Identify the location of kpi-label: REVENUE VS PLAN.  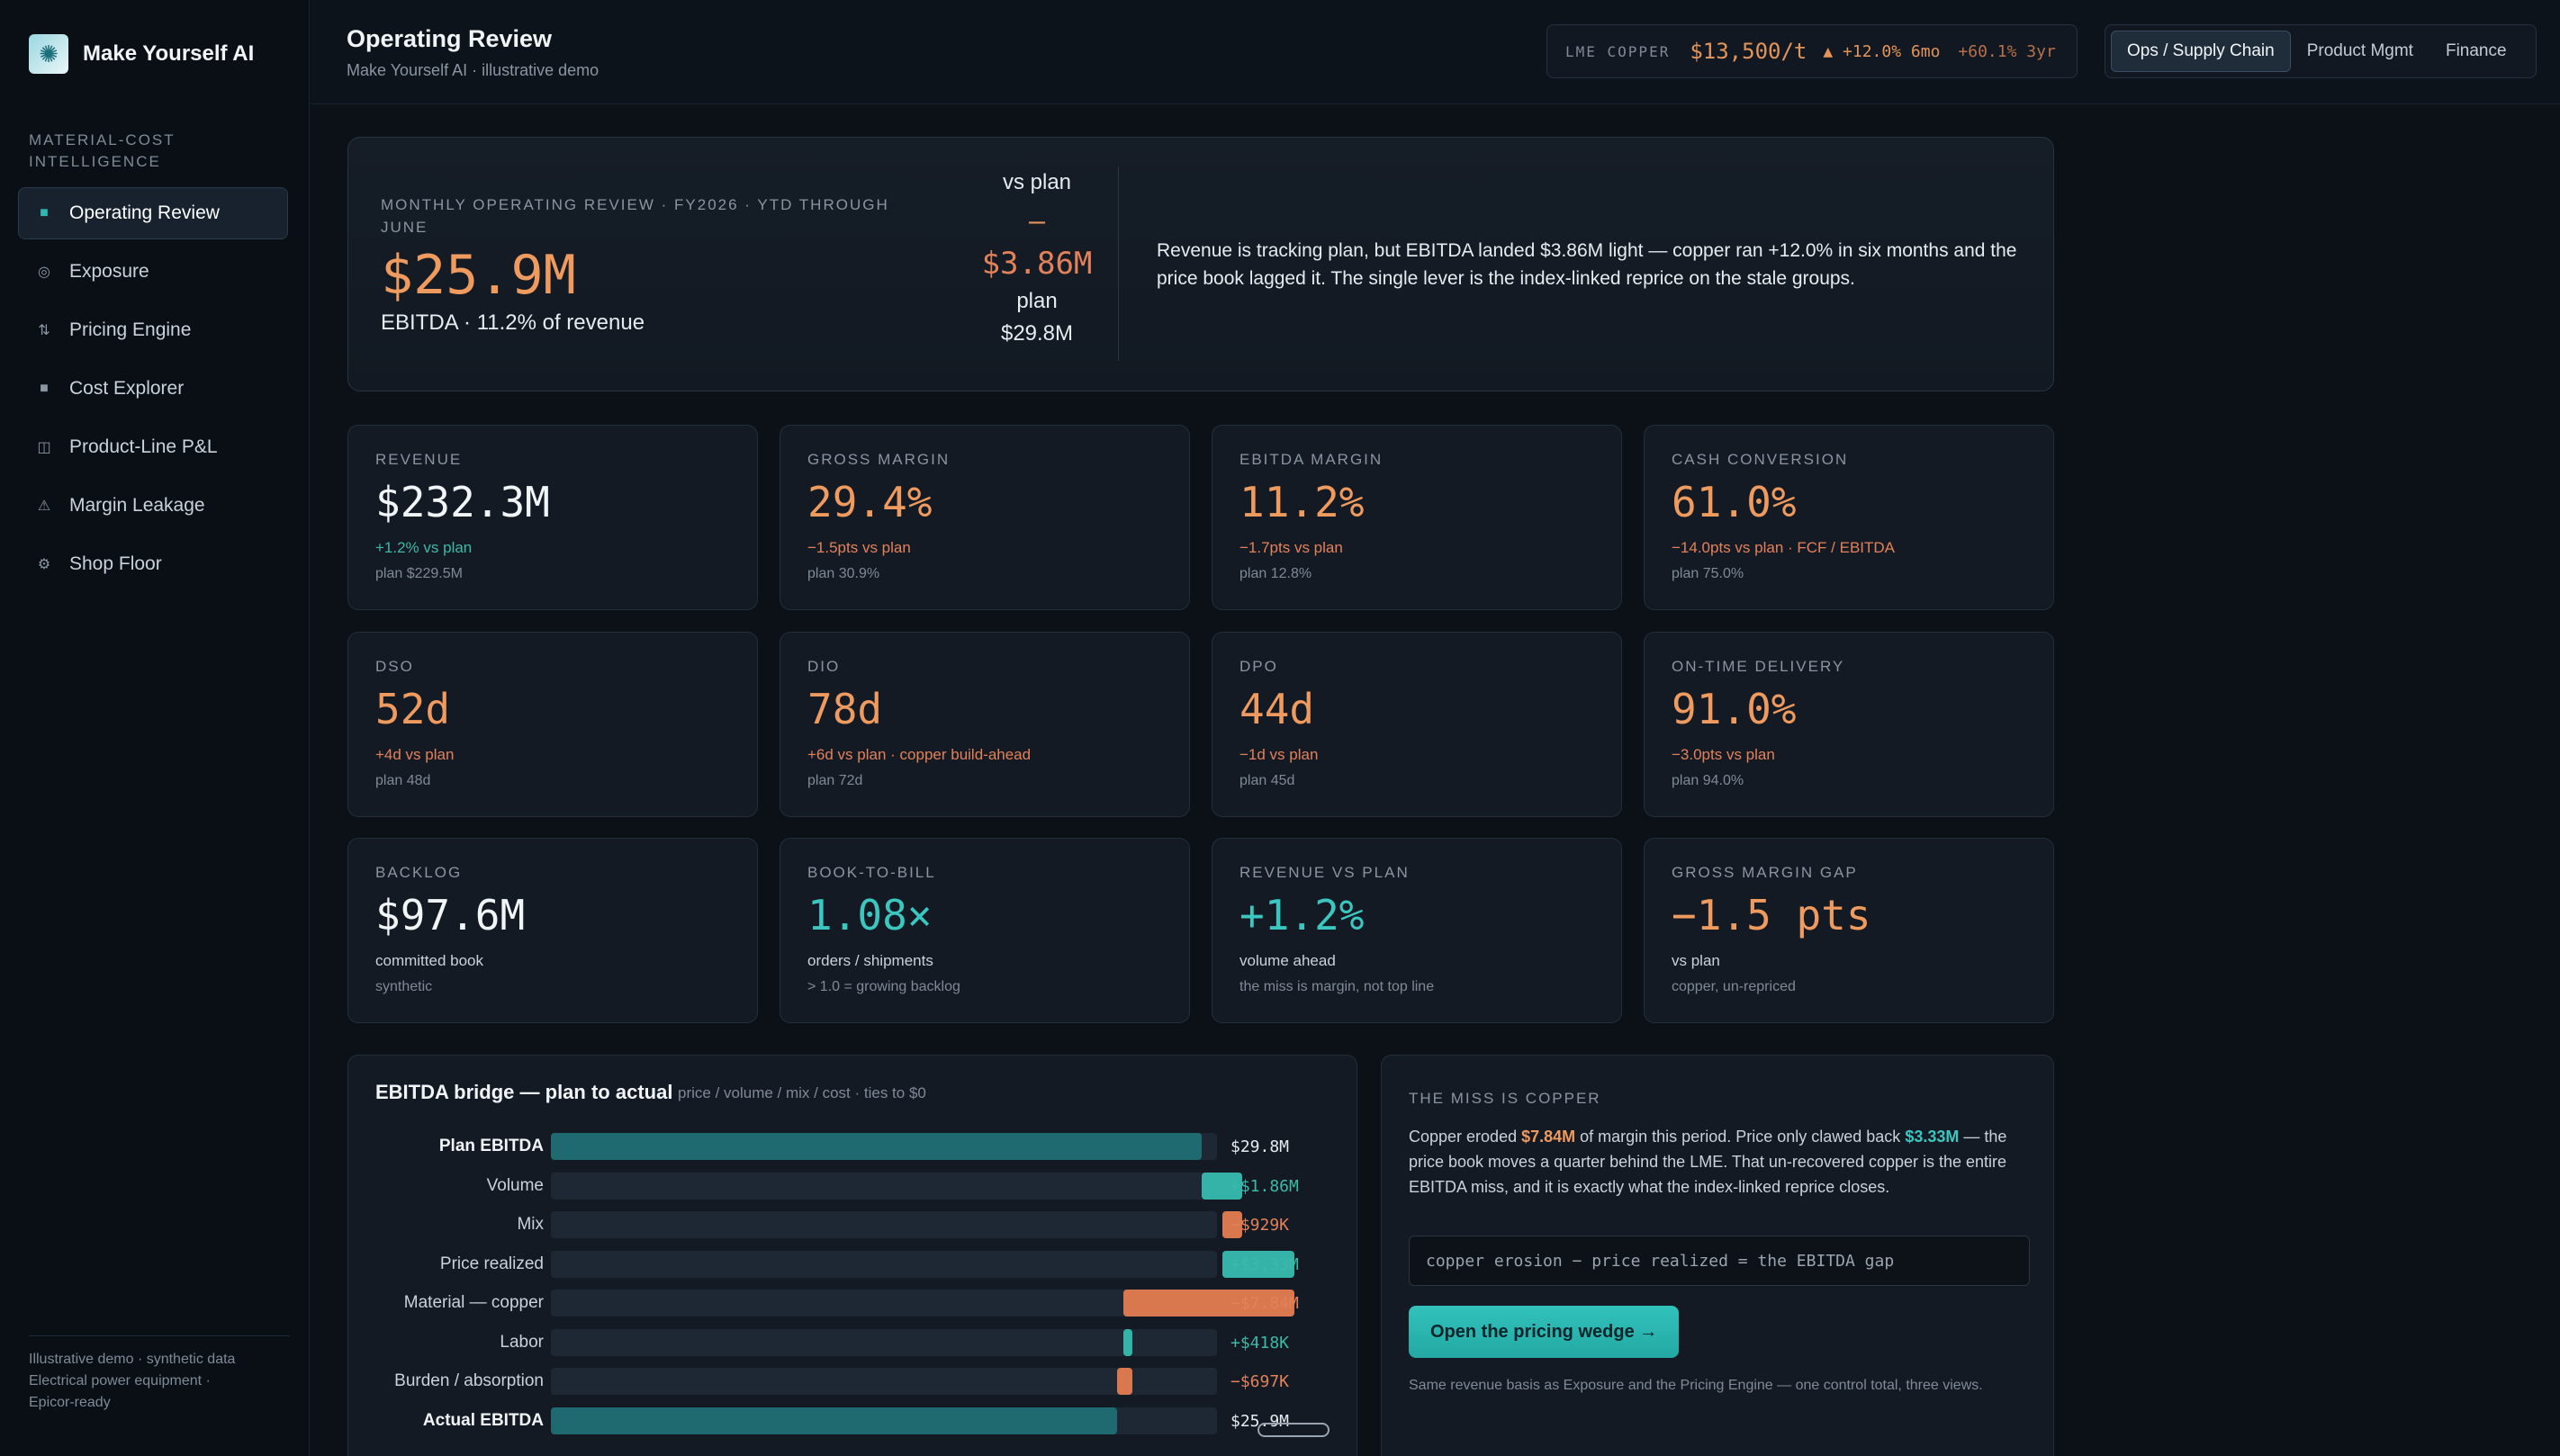
(1324, 872).